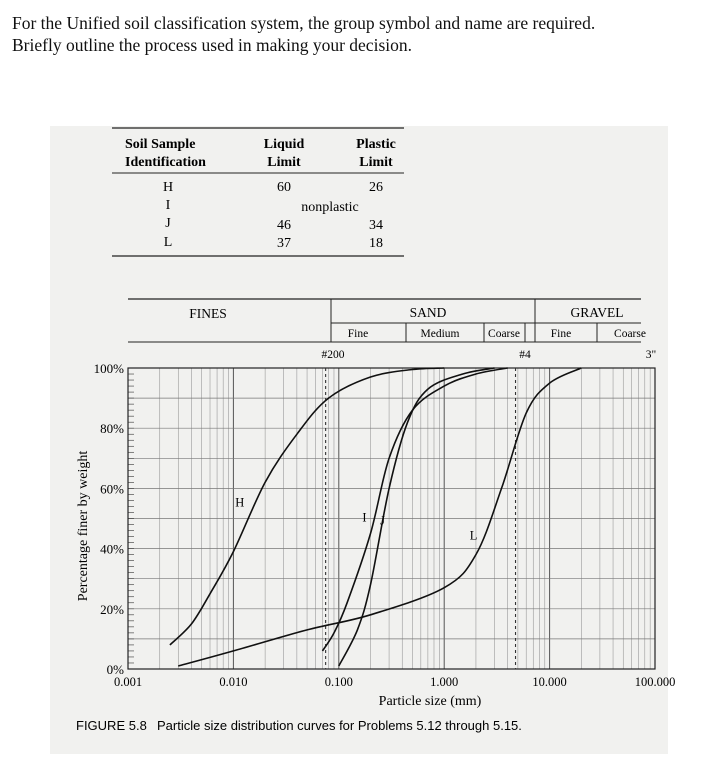  What do you see at coordinates (504, 334) in the screenshot?
I see `label-sand-coarse: Coarse` at bounding box center [504, 334].